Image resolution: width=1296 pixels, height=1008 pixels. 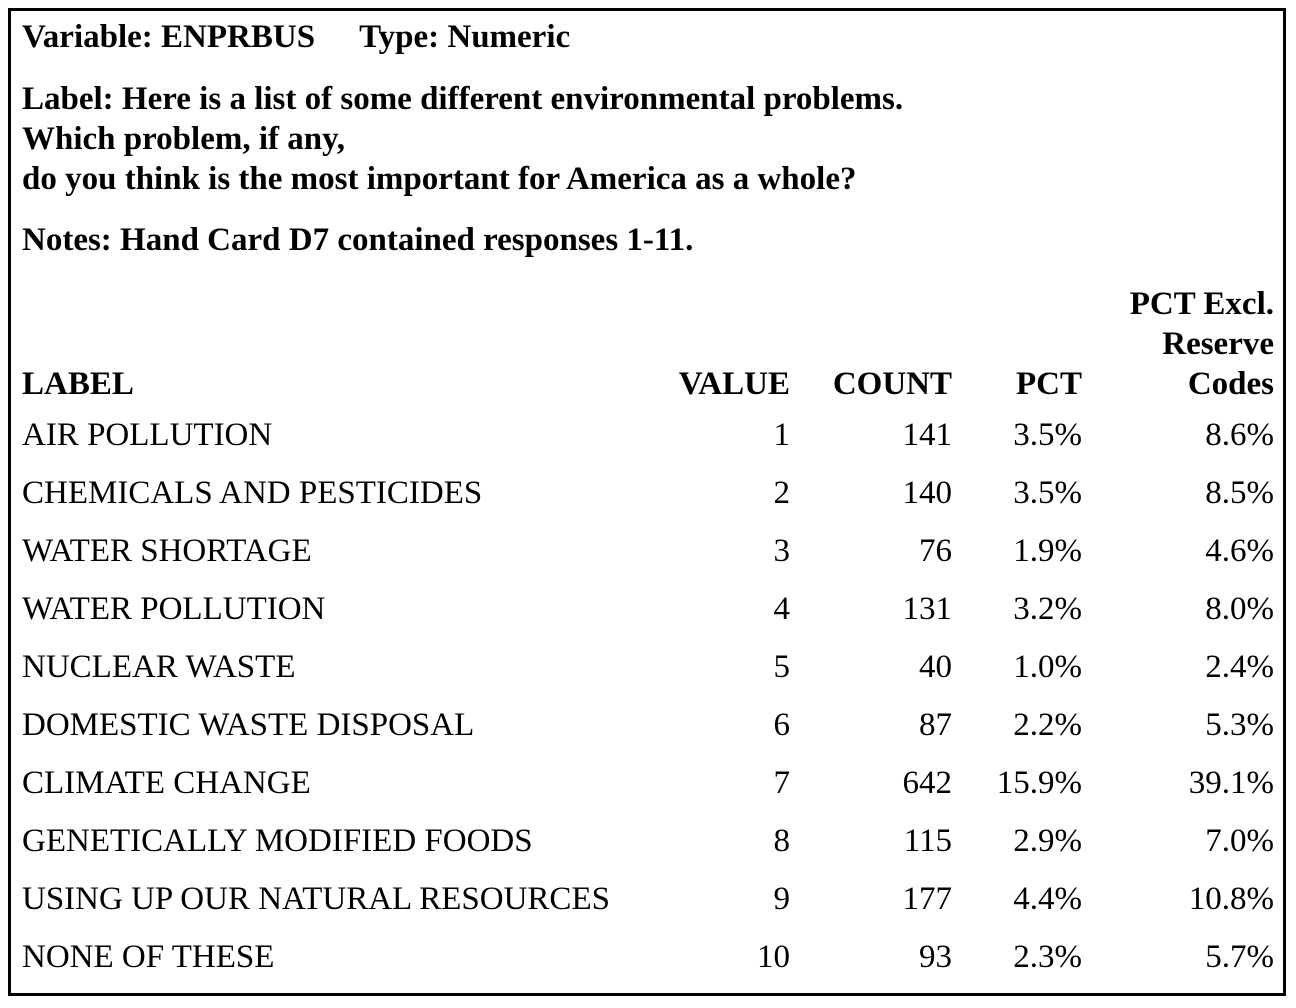 What do you see at coordinates (927, 493) in the screenshot?
I see `row-count: 140` at bounding box center [927, 493].